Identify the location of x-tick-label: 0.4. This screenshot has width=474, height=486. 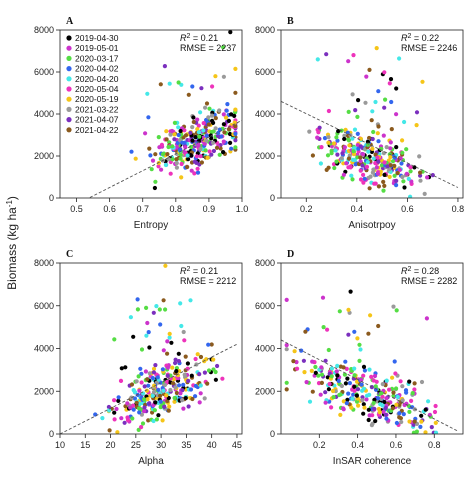
(357, 209).